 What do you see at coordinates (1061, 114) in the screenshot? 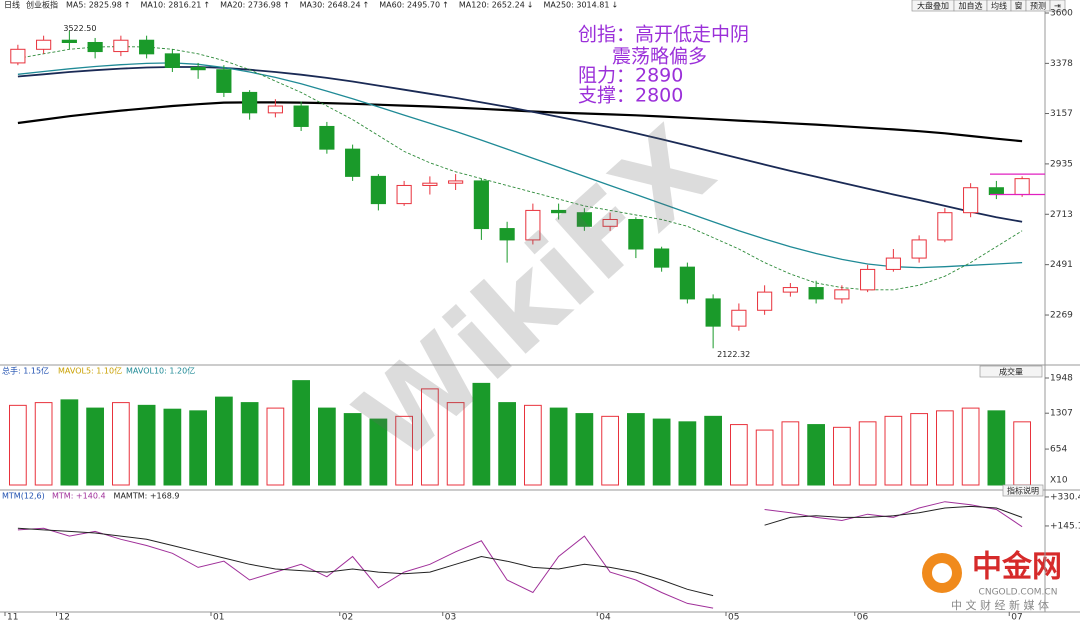
I see `y-tick-label: 3157` at bounding box center [1061, 114].